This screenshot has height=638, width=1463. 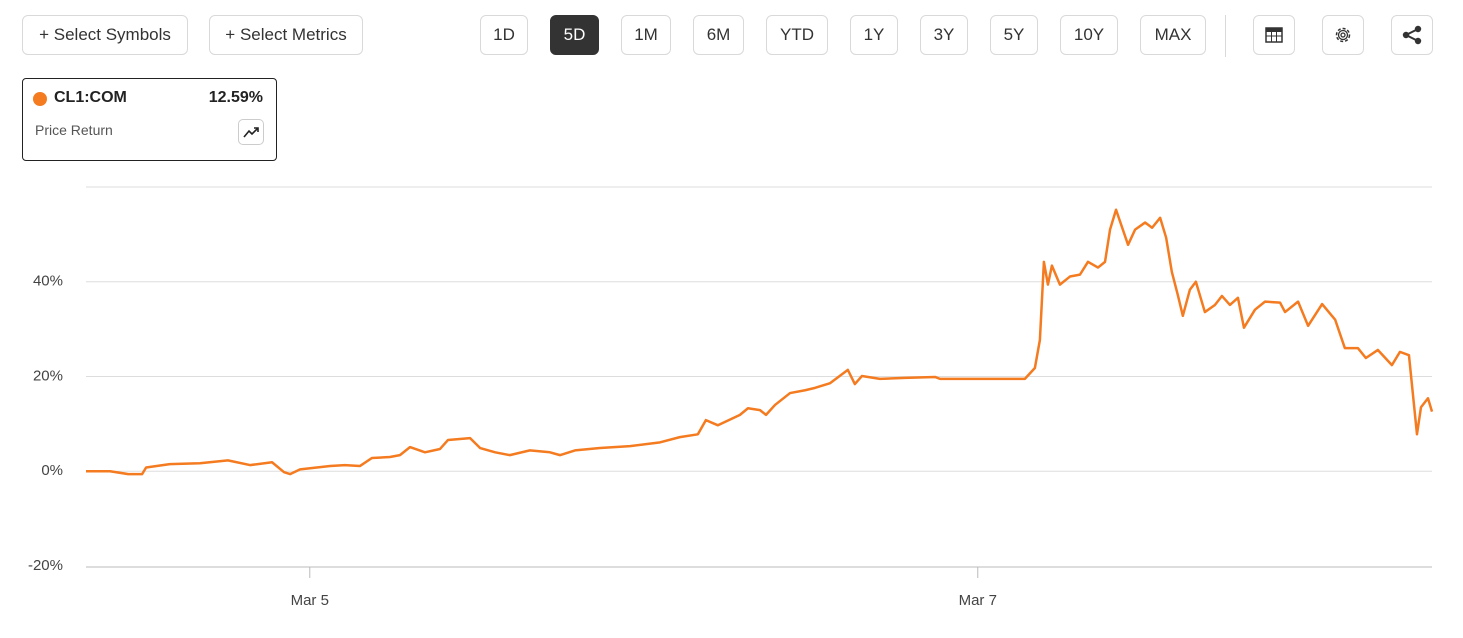 What do you see at coordinates (574, 35) in the screenshot?
I see `range-button: 5D` at bounding box center [574, 35].